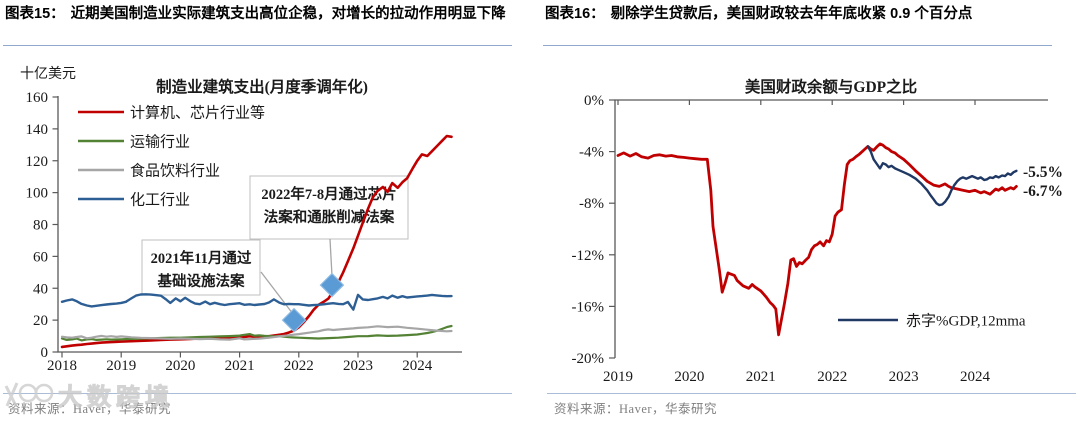 This screenshot has height=429, width=1080. Describe the element at coordinates (37, 194) in the screenshot. I see `y-tick-label: 100` at that location.